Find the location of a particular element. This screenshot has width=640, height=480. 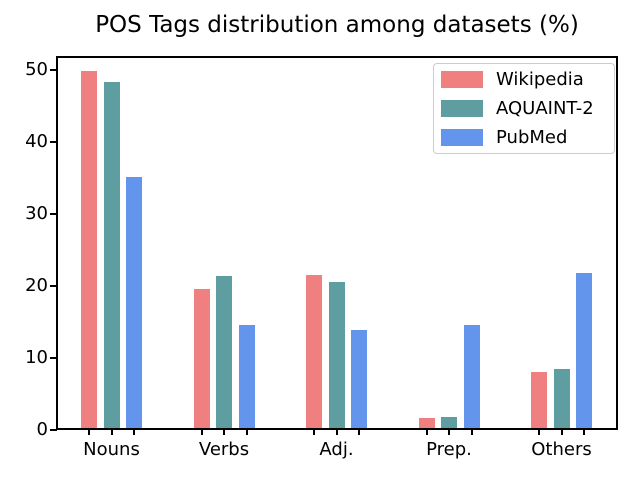

y-tick-label: 20 is located at coordinates (36, 285).